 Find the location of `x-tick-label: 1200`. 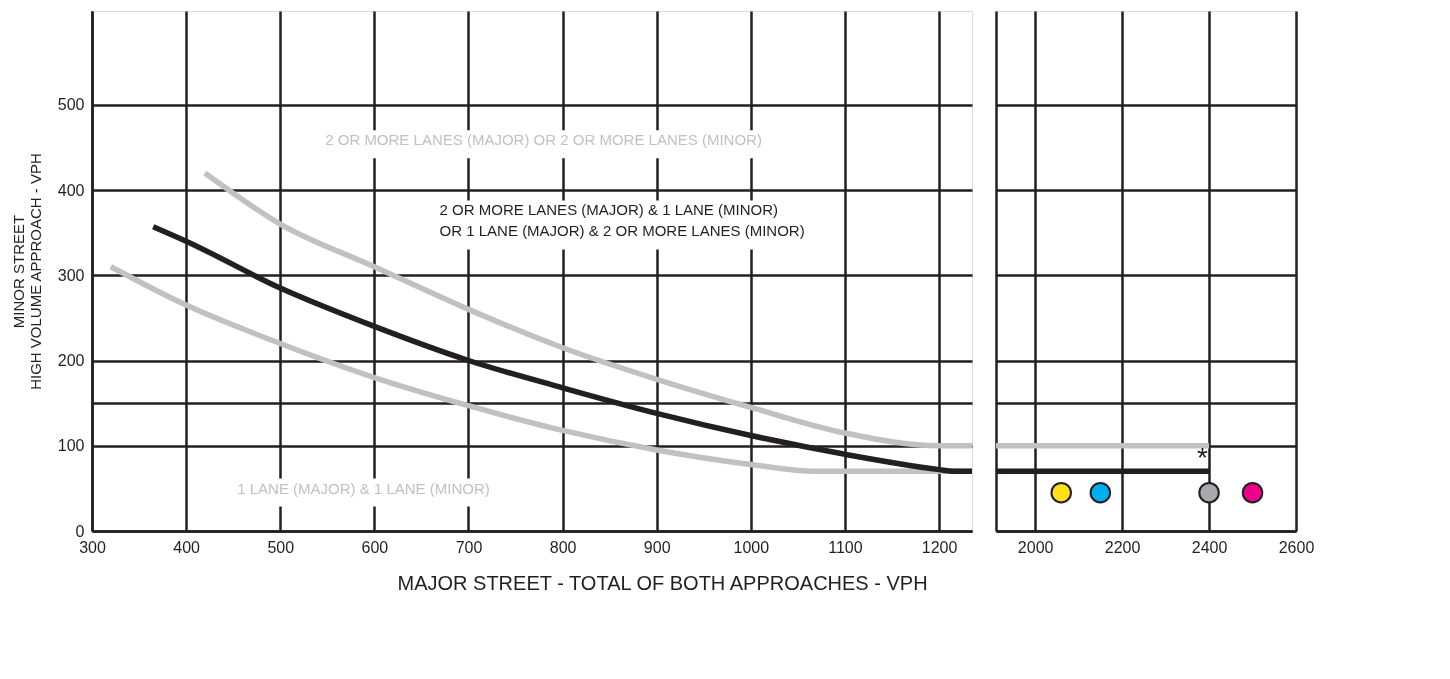

x-tick-label: 1200 is located at coordinates (939, 547).